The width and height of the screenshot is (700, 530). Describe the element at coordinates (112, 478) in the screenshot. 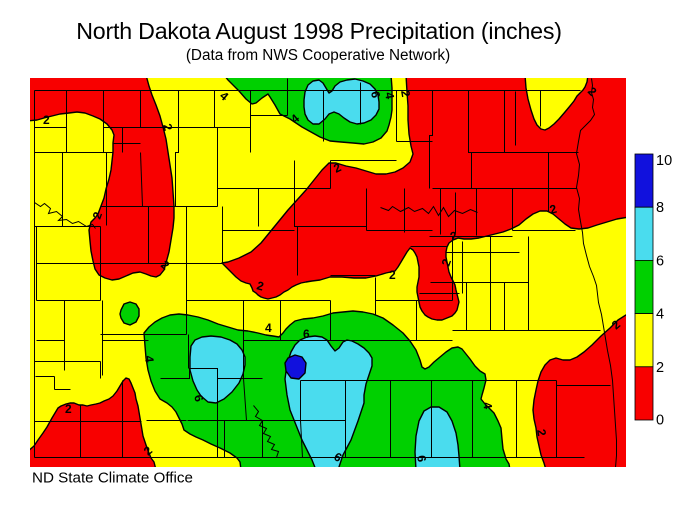

I see `svg-text: ND State Climate Office` at that location.